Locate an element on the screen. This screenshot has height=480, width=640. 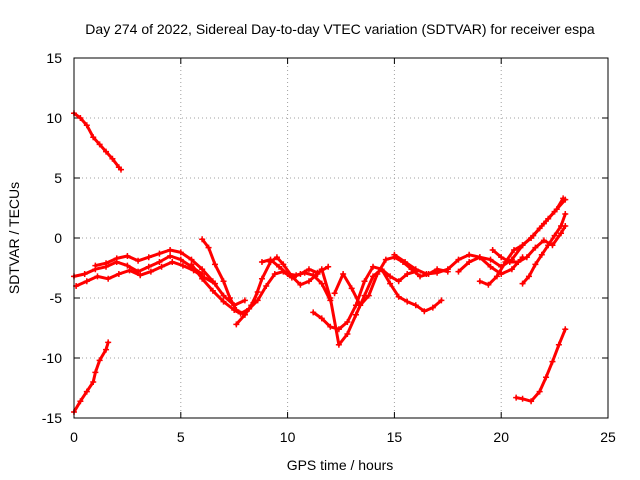
y-tick-label: -5 is located at coordinates (56, 298).